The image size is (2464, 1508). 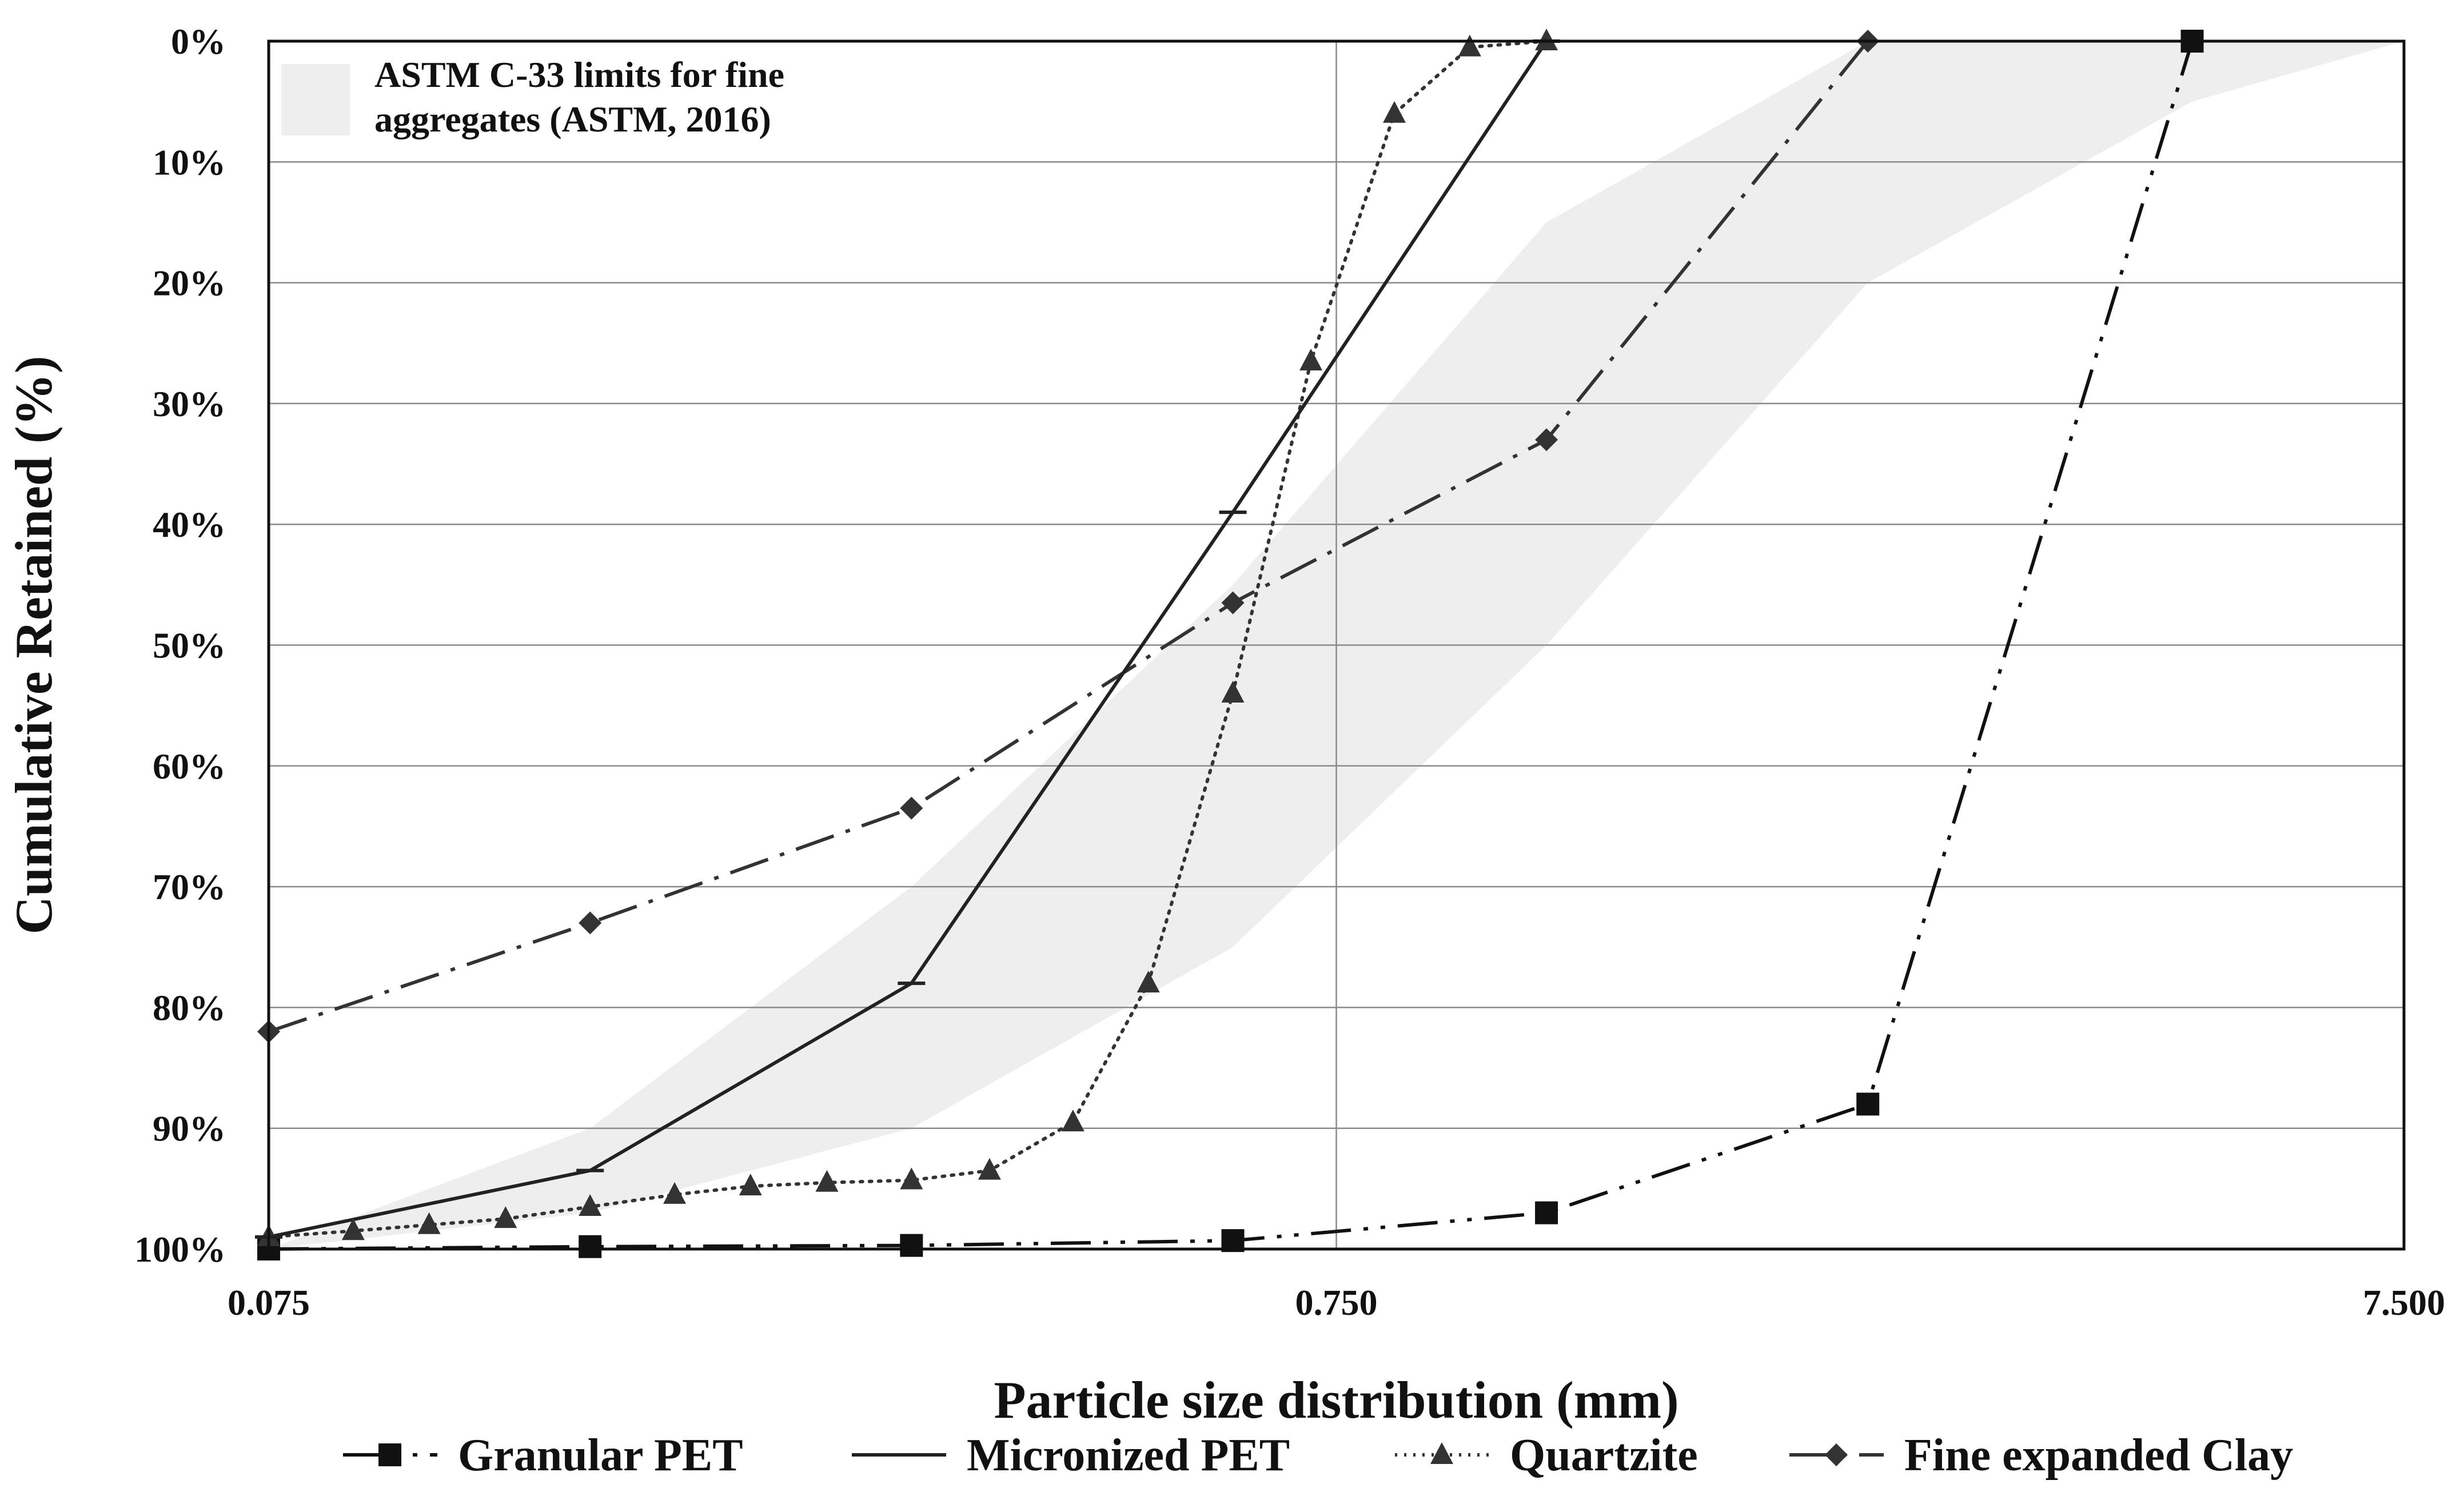 What do you see at coordinates (190, 767) in the screenshot?
I see `y-tick-label: 60%` at bounding box center [190, 767].